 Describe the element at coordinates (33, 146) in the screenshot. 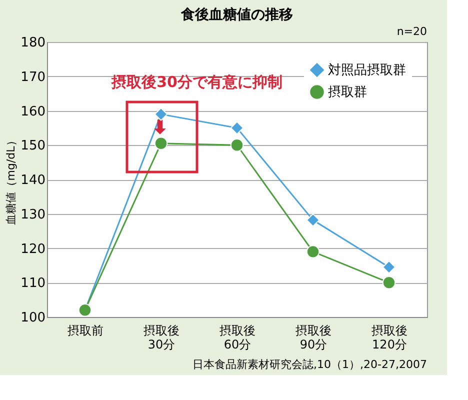

I see `y-tick-label: 150` at that location.